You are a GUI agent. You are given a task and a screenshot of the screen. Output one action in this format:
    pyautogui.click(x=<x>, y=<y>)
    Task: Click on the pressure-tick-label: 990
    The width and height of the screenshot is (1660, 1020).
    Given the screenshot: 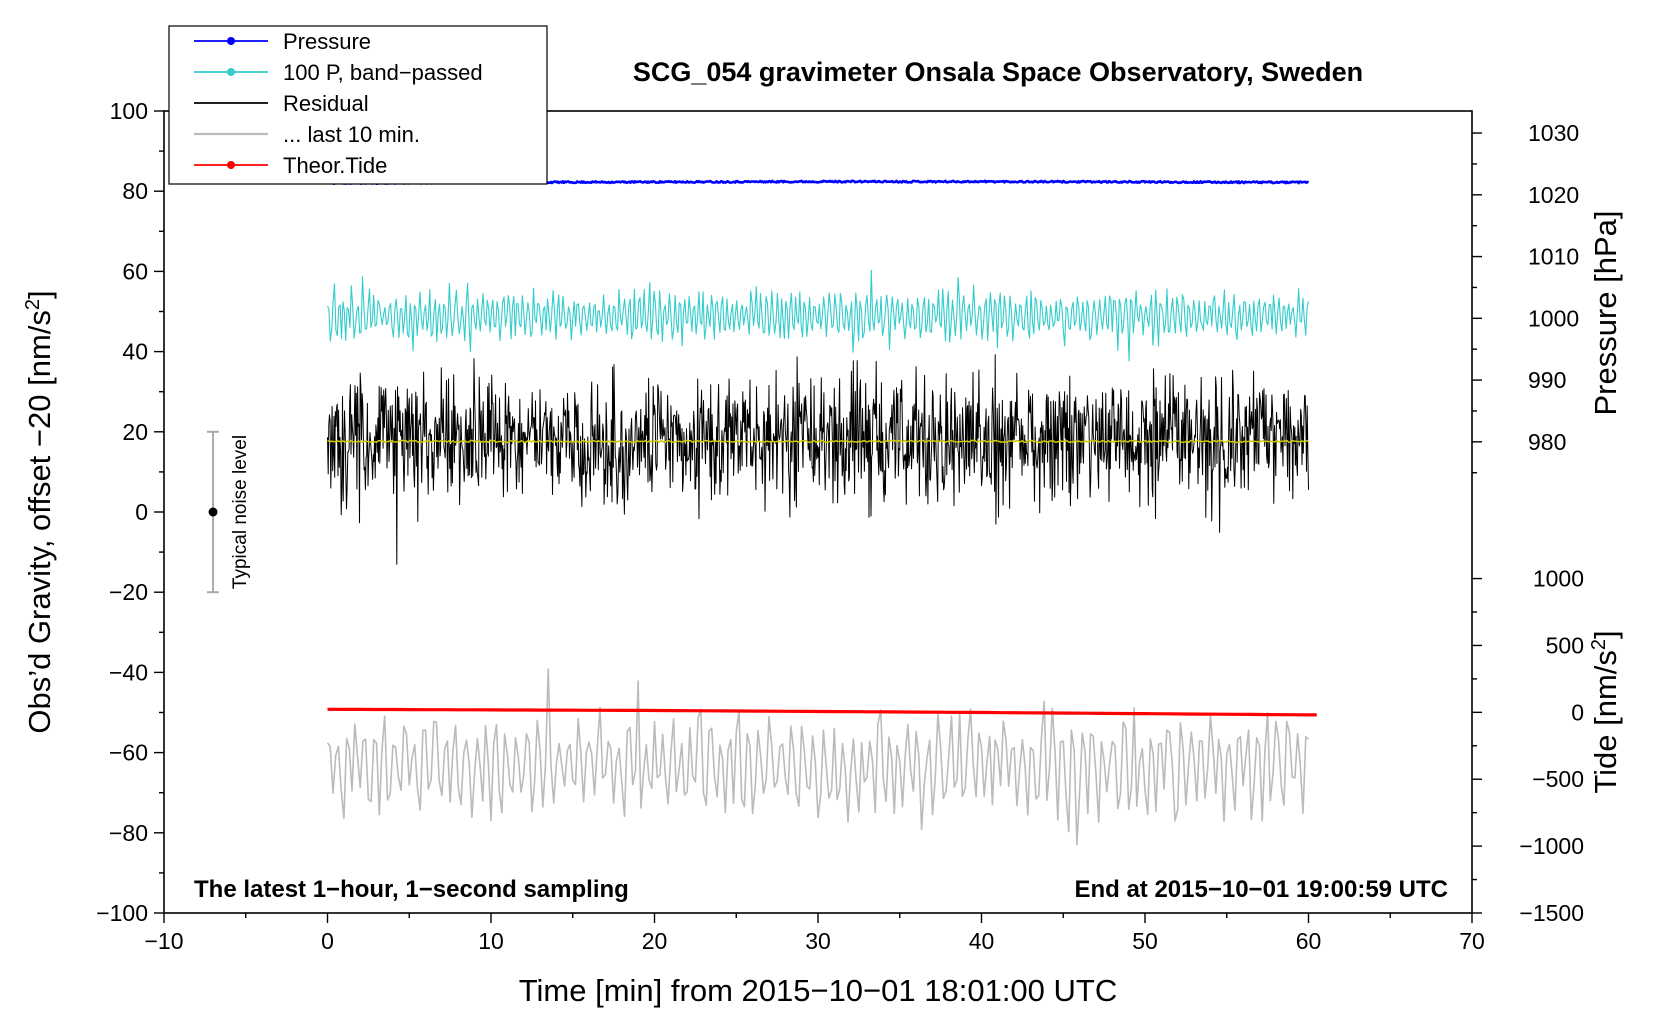 What is the action you would take?
    pyautogui.click(x=1547, y=380)
    